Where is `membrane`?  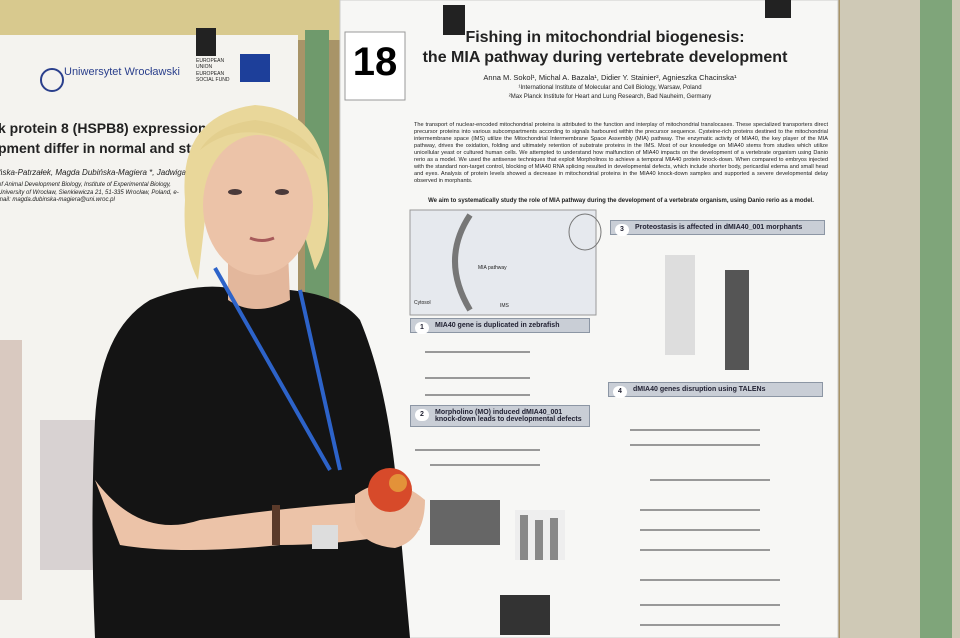
membrane is located at coordinates (462, 262).